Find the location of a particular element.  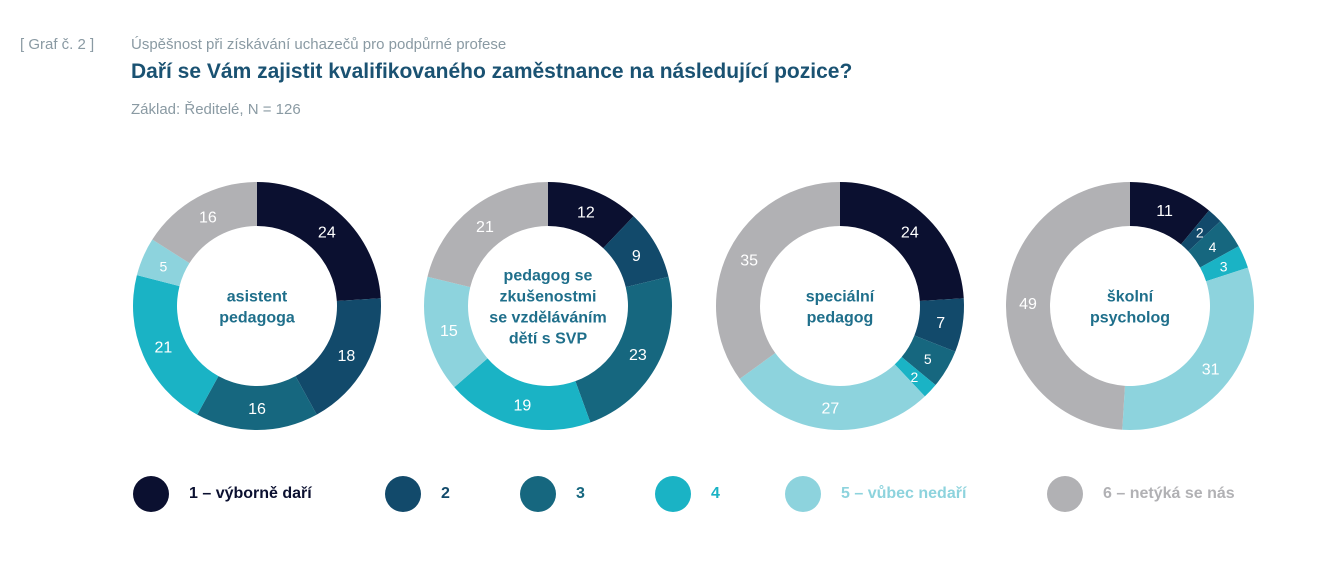

segment-value-label: 31 is located at coordinates (1211, 370).